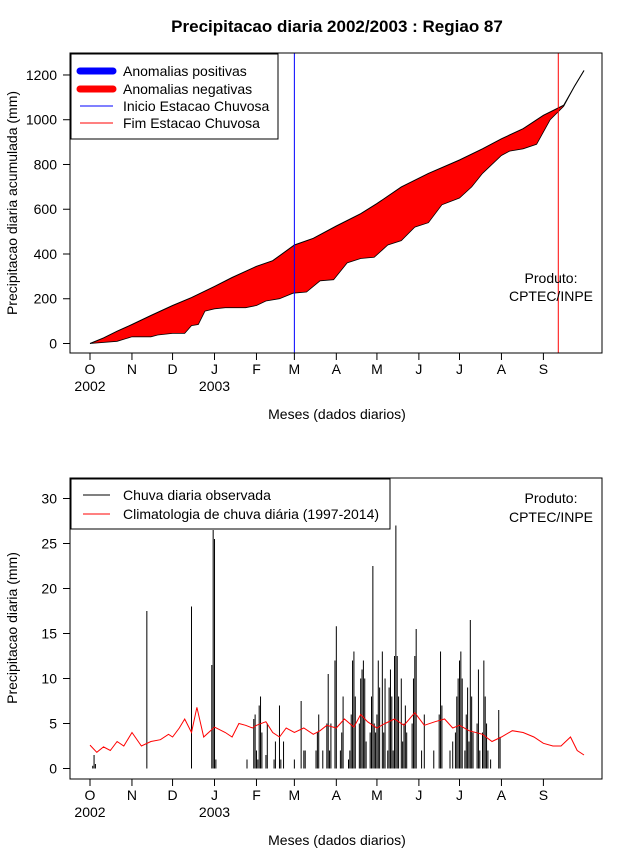 The image size is (640, 850). I want to click on bottom-annotation-line1: Produto:, so click(551, 498).